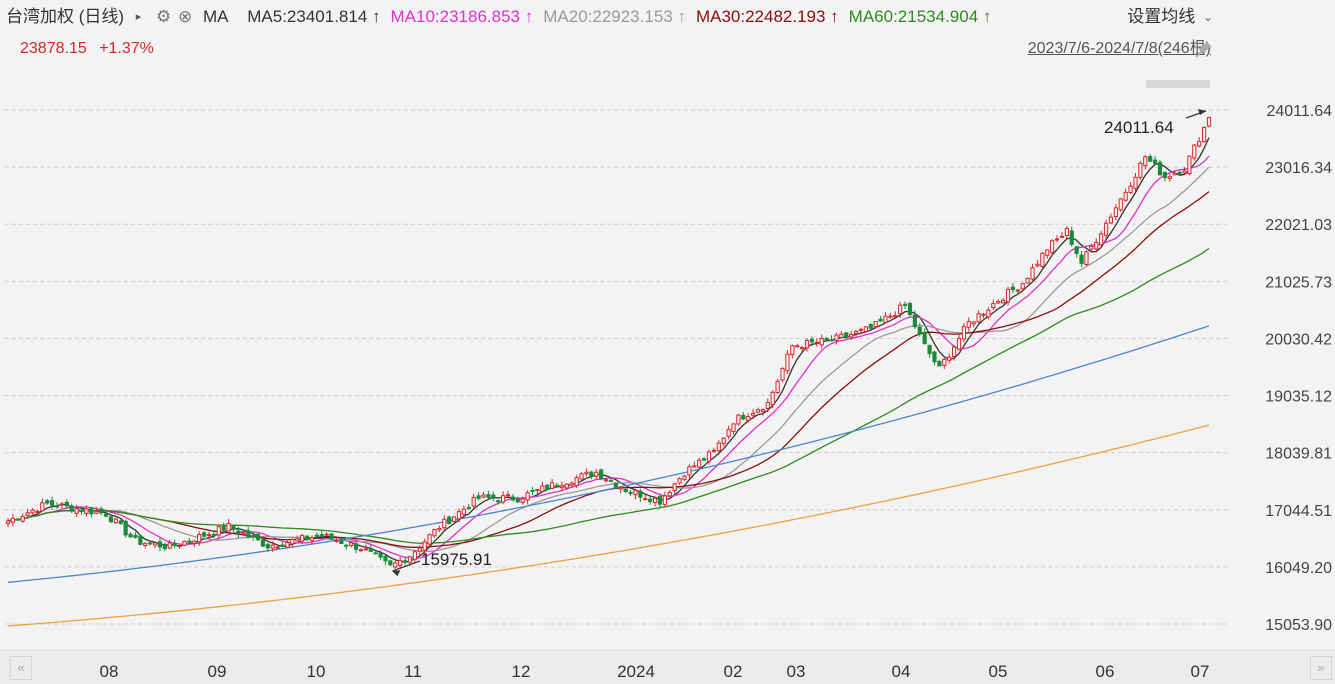 This screenshot has width=1335, height=684. What do you see at coordinates (1119, 48) in the screenshot?
I see `date-range: 2023/7/6-2024/7/8(246根)` at bounding box center [1119, 48].